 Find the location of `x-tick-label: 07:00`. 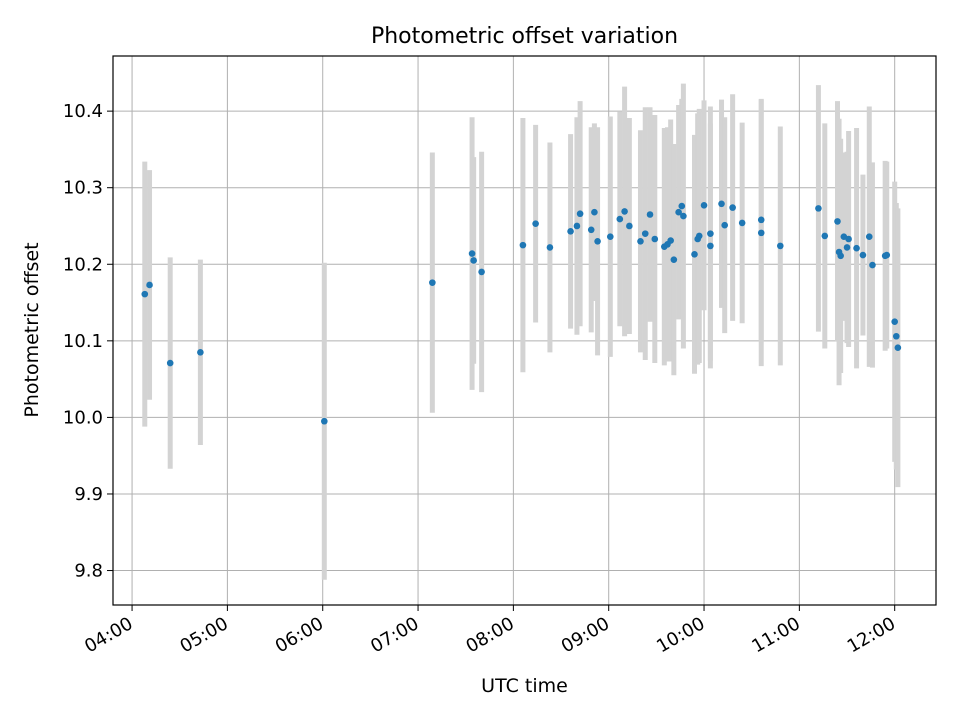

x-tick-label: 07:00 is located at coordinates (394, 635).